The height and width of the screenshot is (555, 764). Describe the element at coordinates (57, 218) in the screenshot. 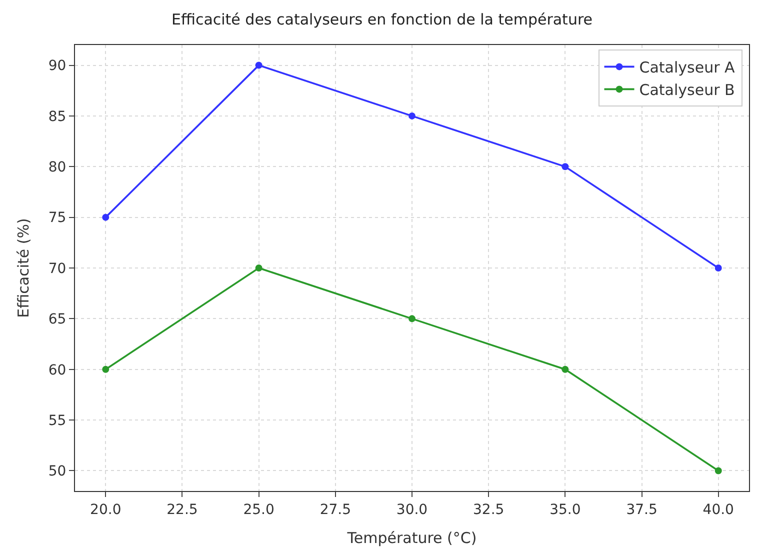

I see `y-tick-label: 75` at that location.